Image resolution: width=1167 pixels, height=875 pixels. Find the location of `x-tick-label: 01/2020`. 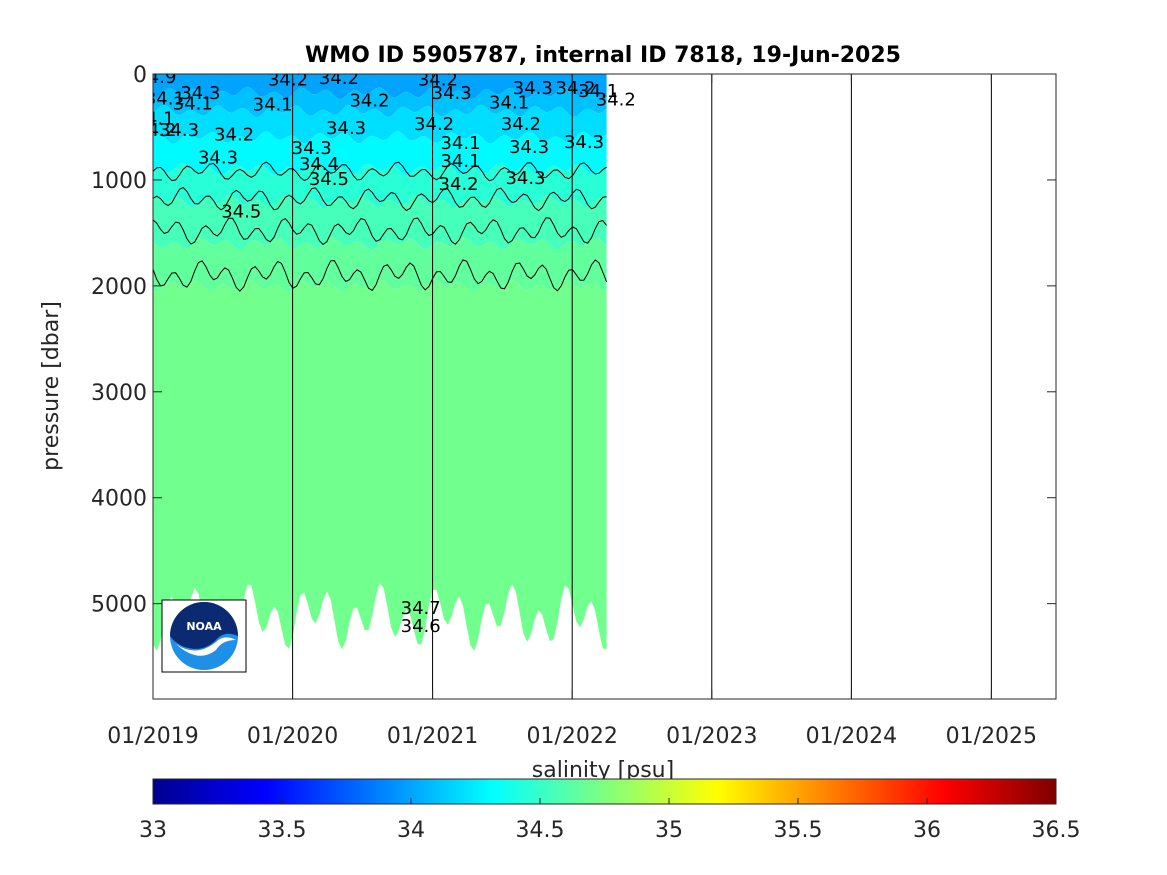

x-tick-label: 01/2020 is located at coordinates (292, 736).